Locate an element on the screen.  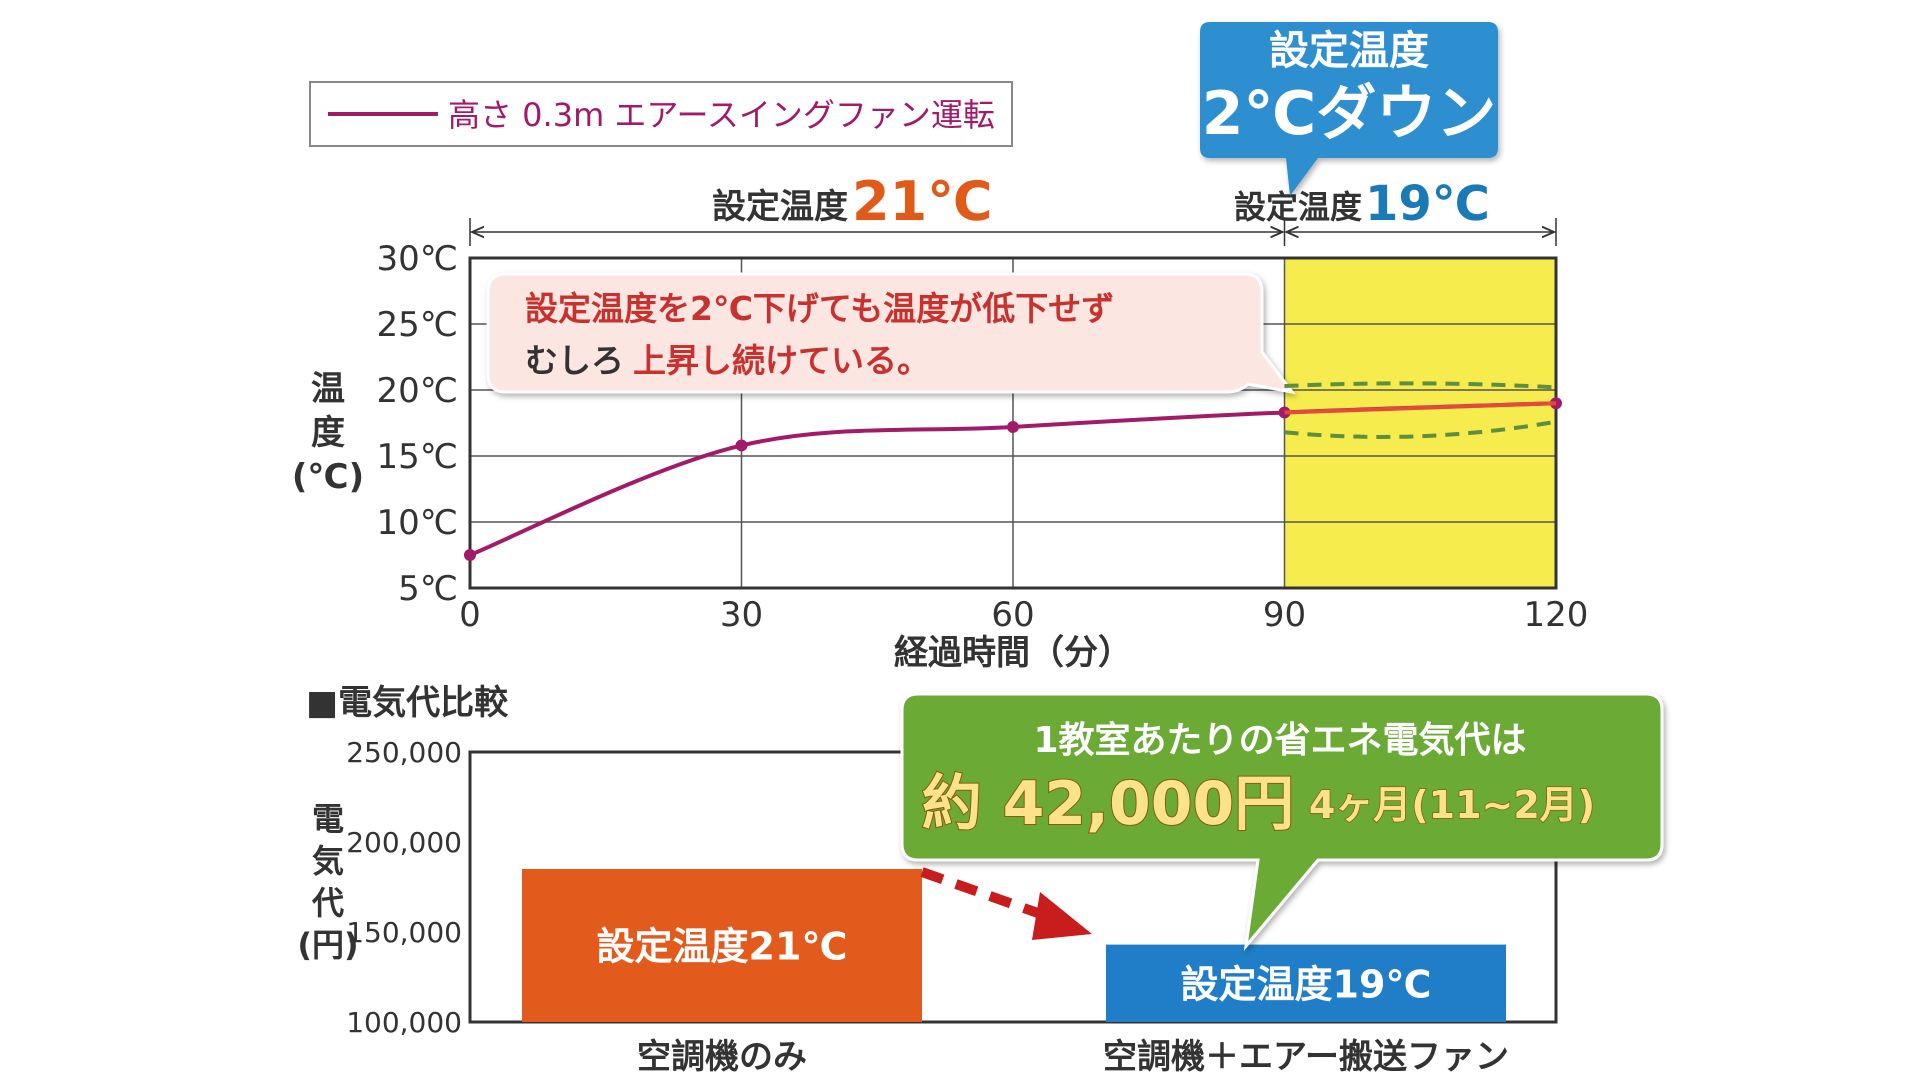
phase-1-value: 21℃ is located at coordinates (922, 201).